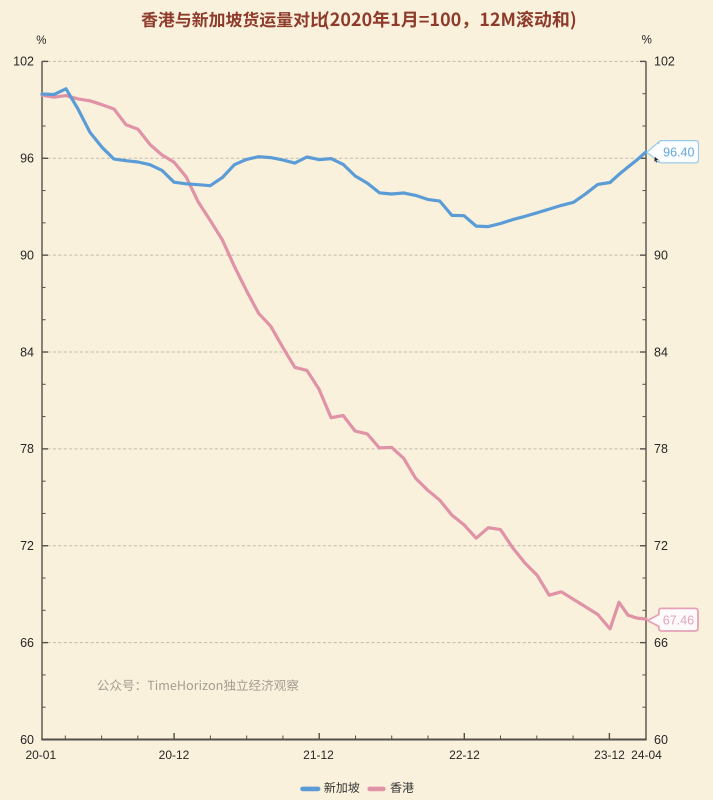 This screenshot has width=713, height=800. Describe the element at coordinates (646, 755) in the screenshot. I see `svg-text: 24-04` at that location.